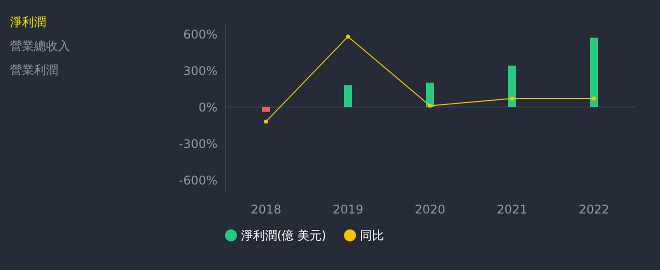  Describe the element at coordinates (266, 209) in the screenshot. I see `x-tick-label: 2018` at that location.